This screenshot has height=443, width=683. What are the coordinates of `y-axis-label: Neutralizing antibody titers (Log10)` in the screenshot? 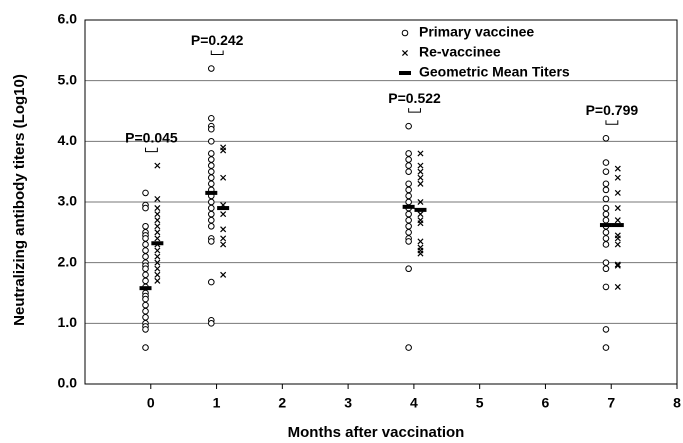 It's located at (19, 200).